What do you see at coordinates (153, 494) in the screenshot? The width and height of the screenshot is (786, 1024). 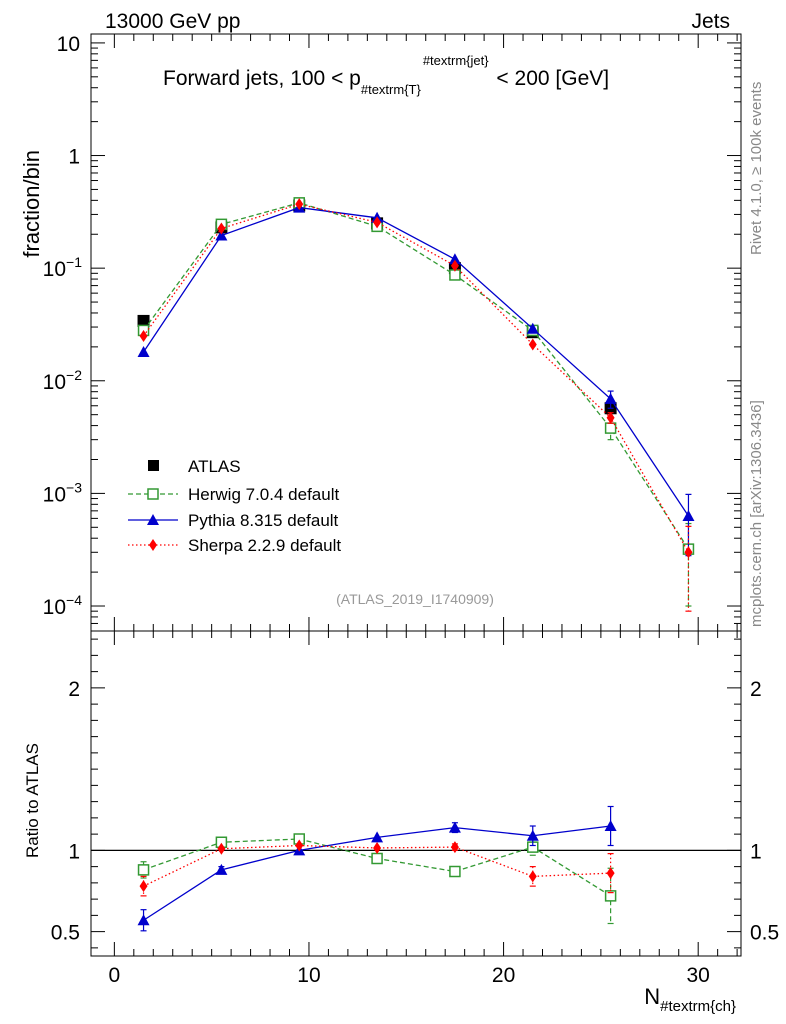 I see `legend-marker-herwig` at bounding box center [153, 494].